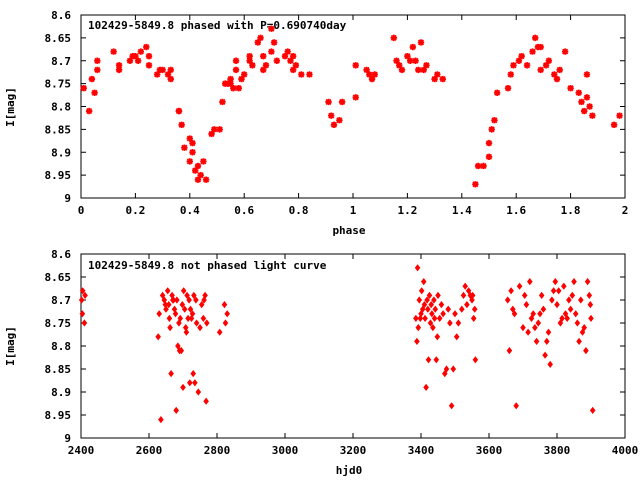 This screenshot has height=480, width=640. What do you see at coordinates (407, 210) in the screenshot?
I see `x-tick-label: 1.2` at bounding box center [407, 210].